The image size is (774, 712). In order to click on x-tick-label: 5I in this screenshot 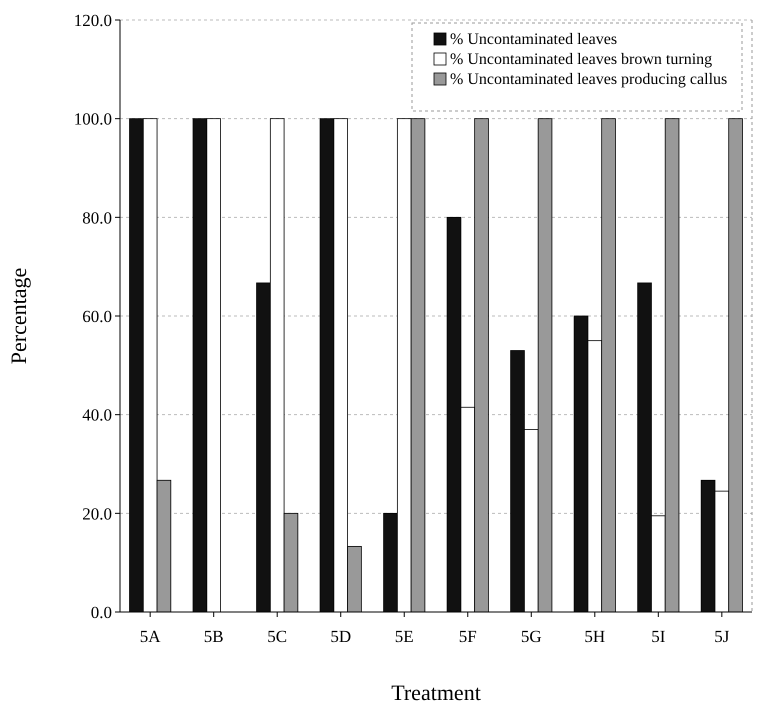, I will do `click(658, 636)`.